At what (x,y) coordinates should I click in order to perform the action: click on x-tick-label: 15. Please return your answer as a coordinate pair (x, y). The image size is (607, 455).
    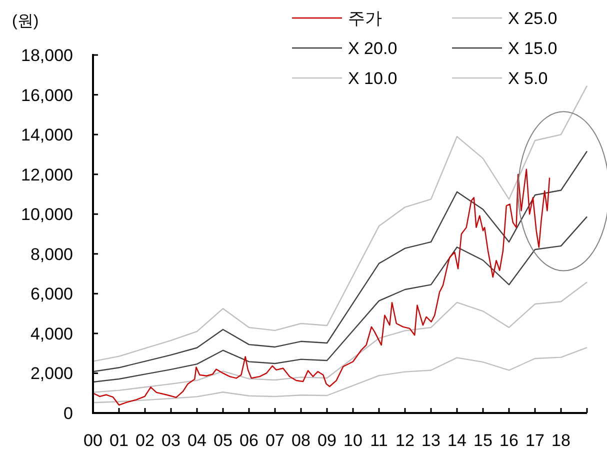
    Looking at the image, I should click on (483, 440).